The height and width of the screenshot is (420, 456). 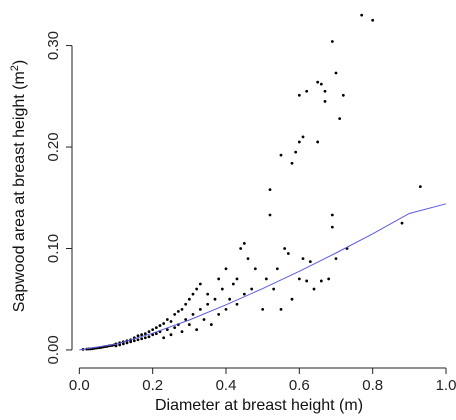 I want to click on y-axis-title-sup: 2, so click(x=15, y=68).